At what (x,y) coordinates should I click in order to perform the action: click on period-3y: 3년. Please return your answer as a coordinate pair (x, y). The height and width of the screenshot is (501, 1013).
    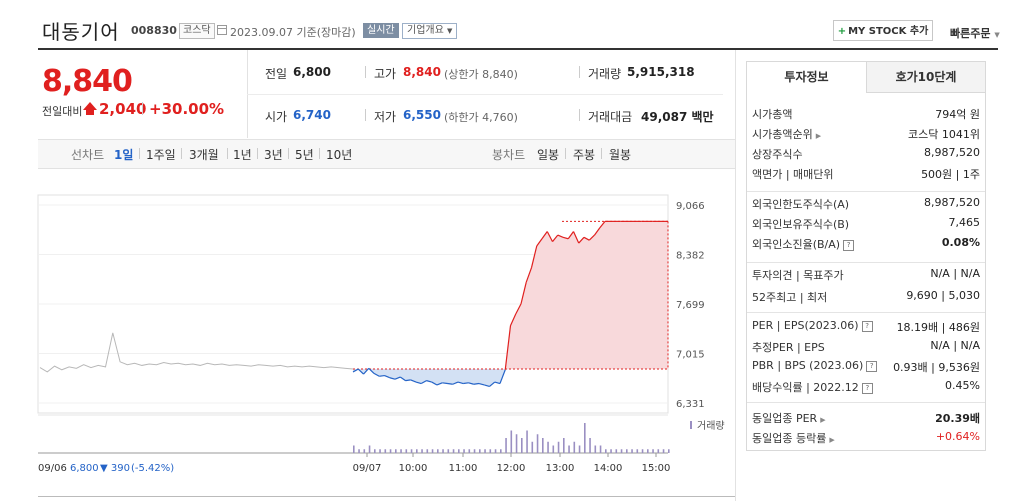
    Looking at the image, I should click on (273, 155).